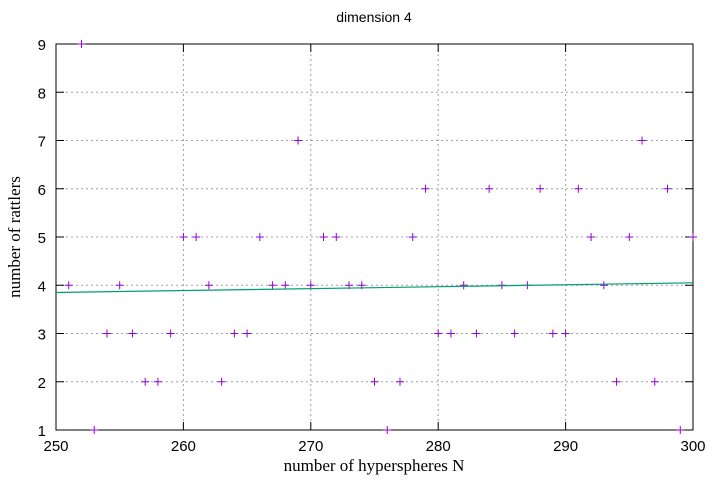  What do you see at coordinates (42, 335) in the screenshot?
I see `y-tick-label: 3` at bounding box center [42, 335].